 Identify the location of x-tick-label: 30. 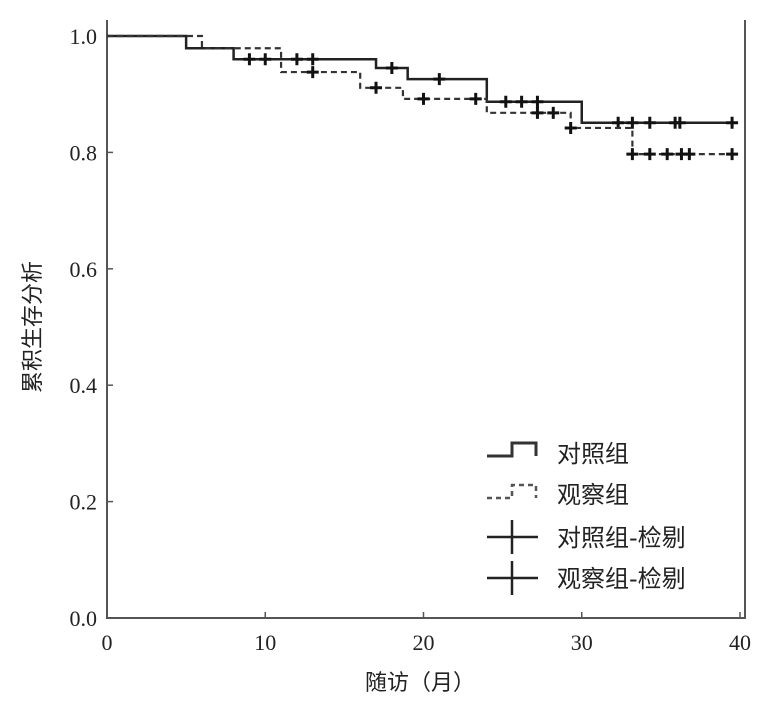
(582, 642).